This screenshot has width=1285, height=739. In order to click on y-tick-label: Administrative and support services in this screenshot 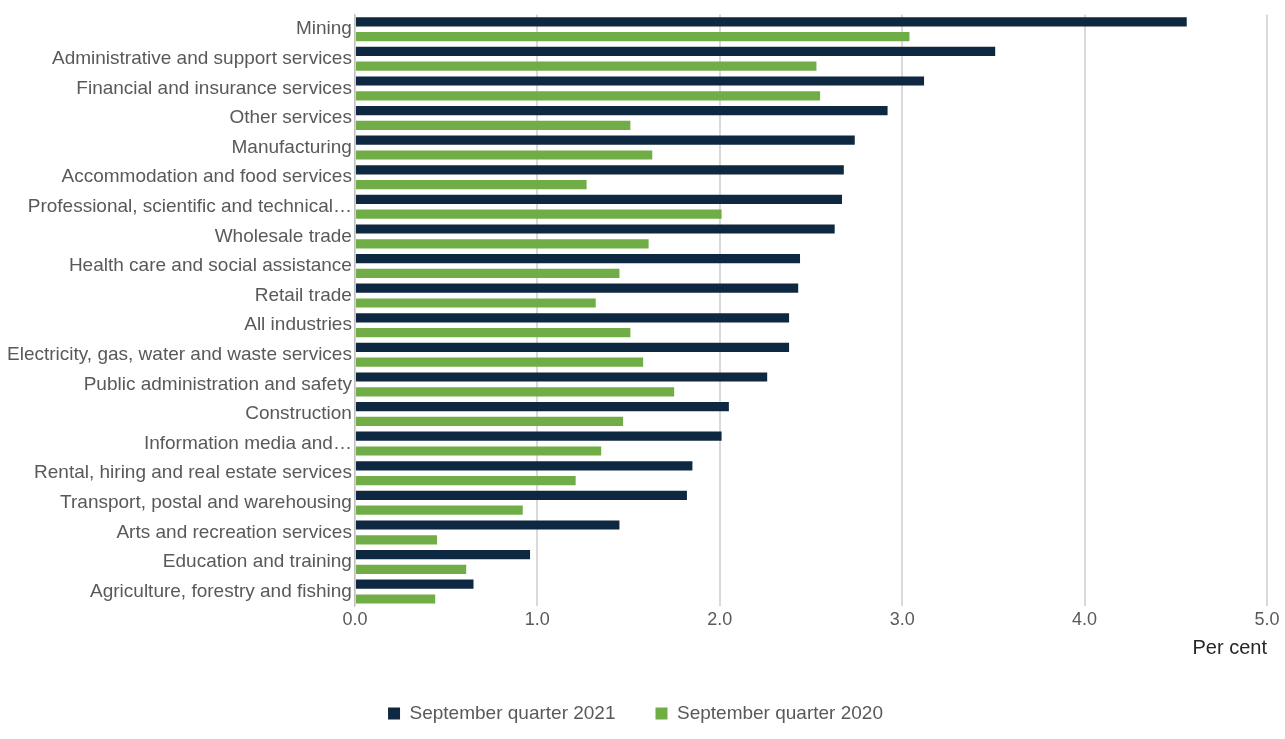, I will do `click(202, 58)`.